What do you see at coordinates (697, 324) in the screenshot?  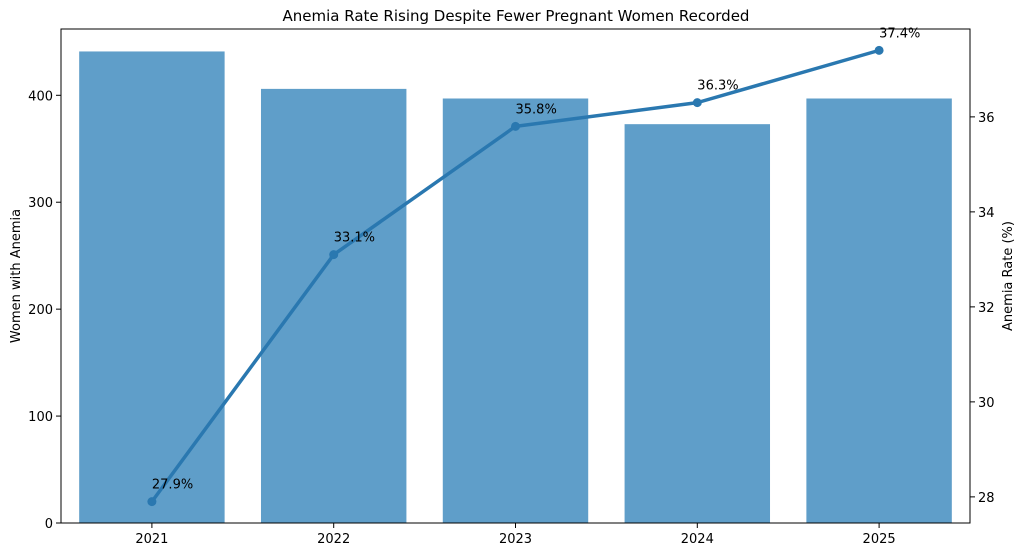 I see `bar-2024` at bounding box center [697, 324].